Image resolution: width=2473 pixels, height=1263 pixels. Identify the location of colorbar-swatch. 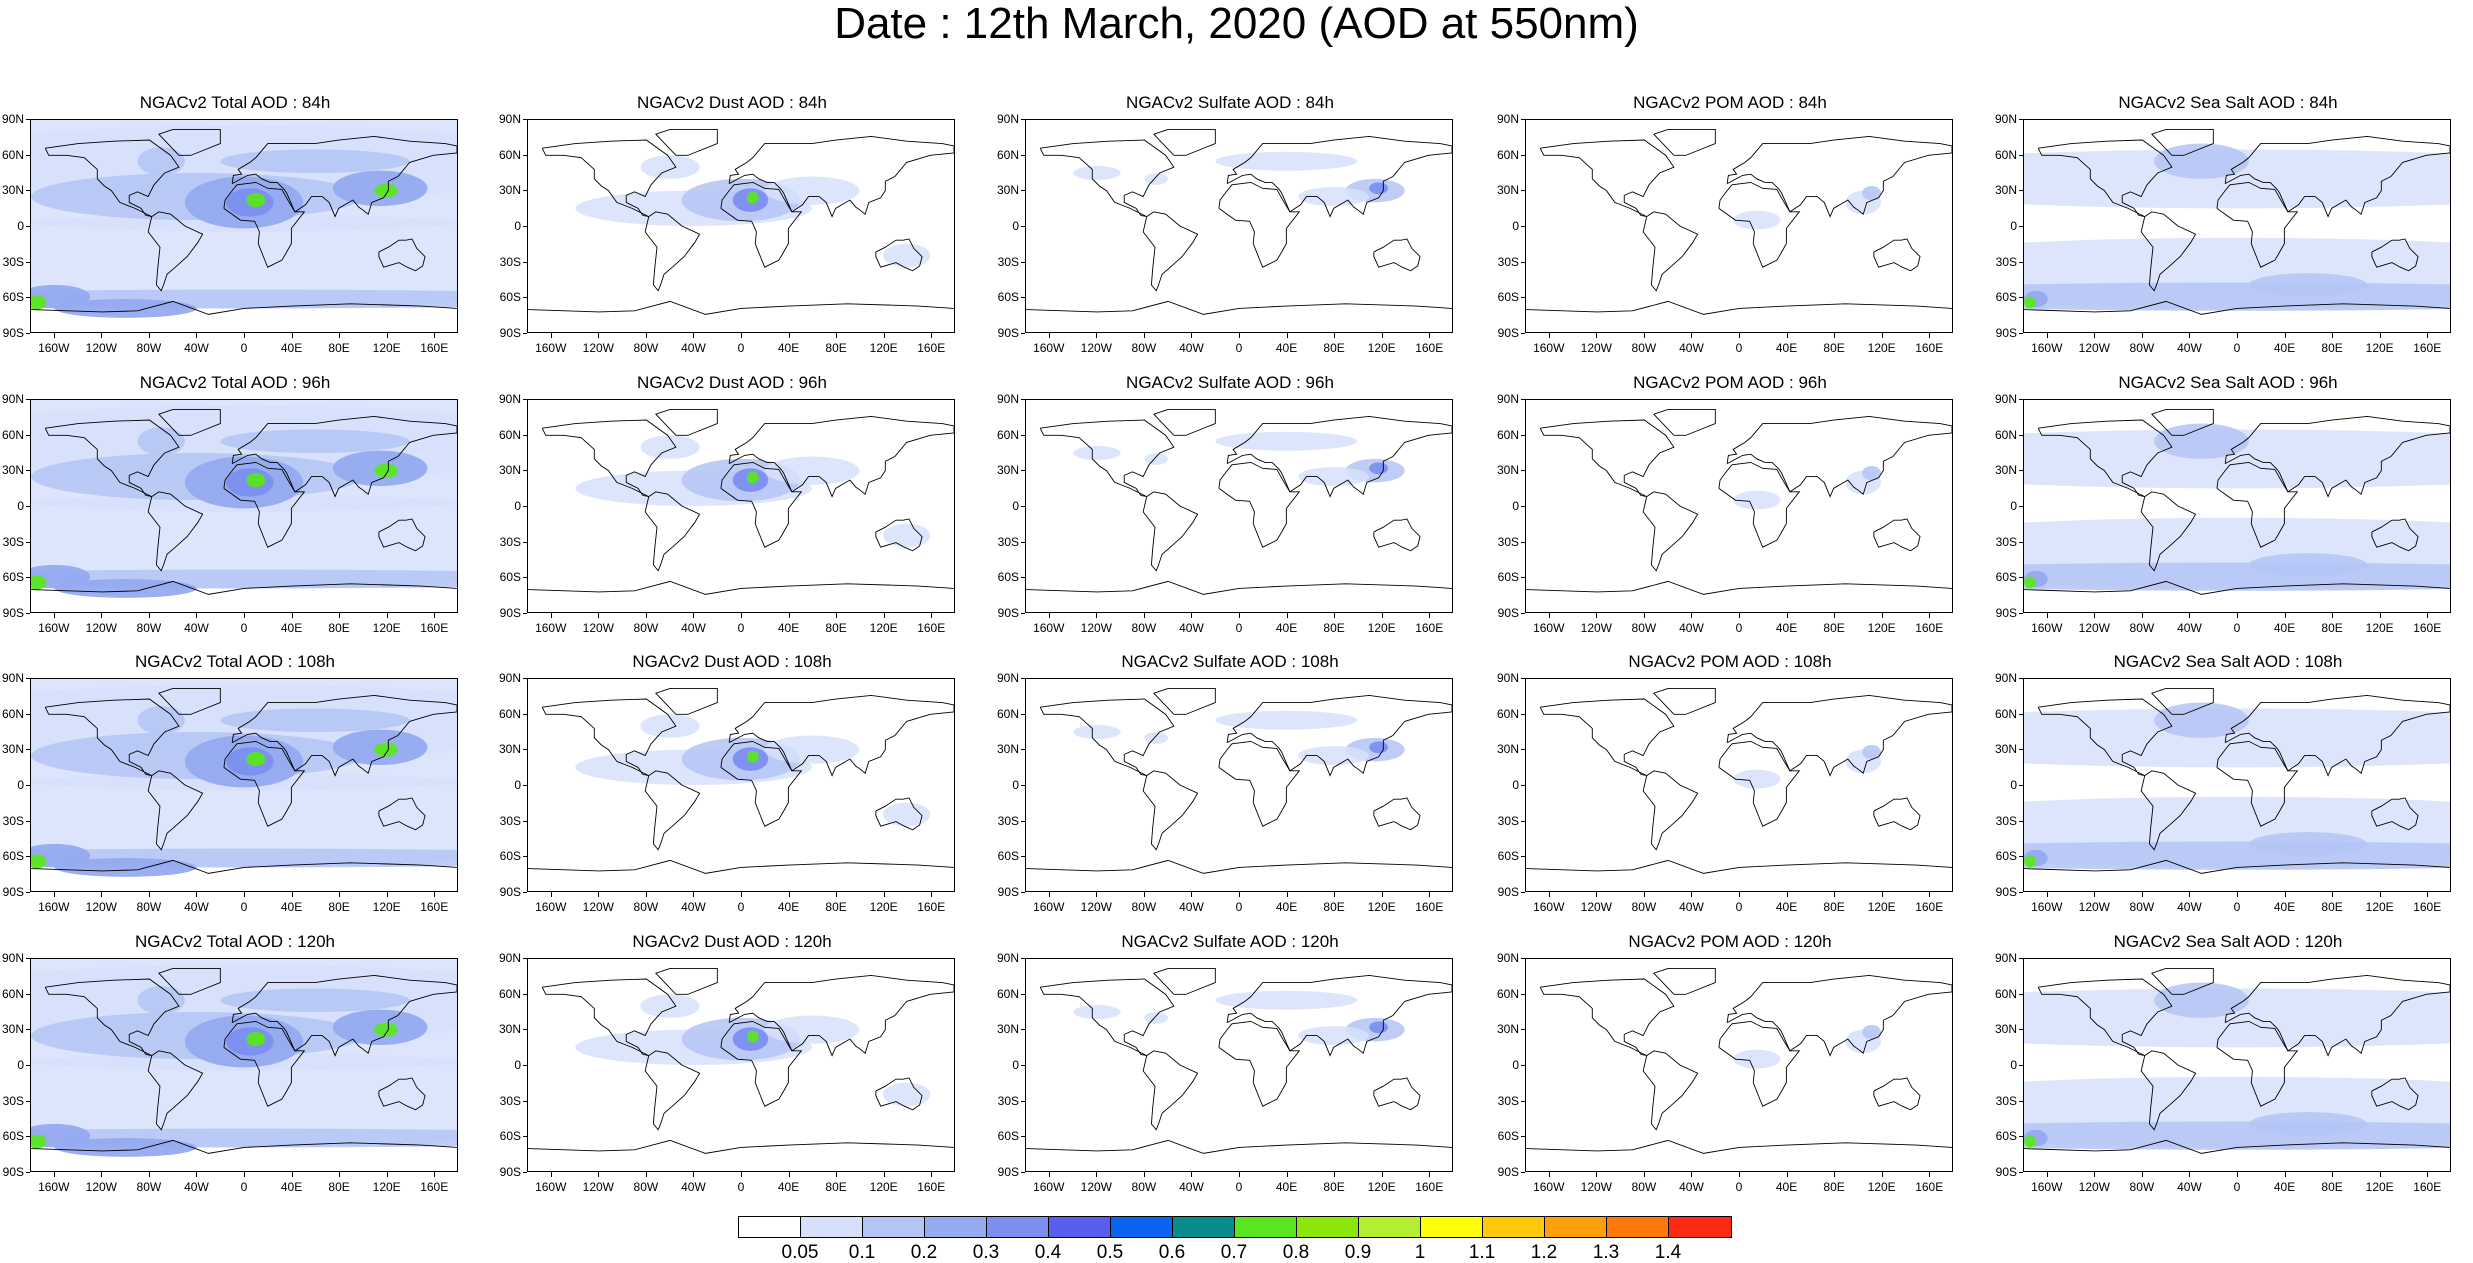
(1576, 1227).